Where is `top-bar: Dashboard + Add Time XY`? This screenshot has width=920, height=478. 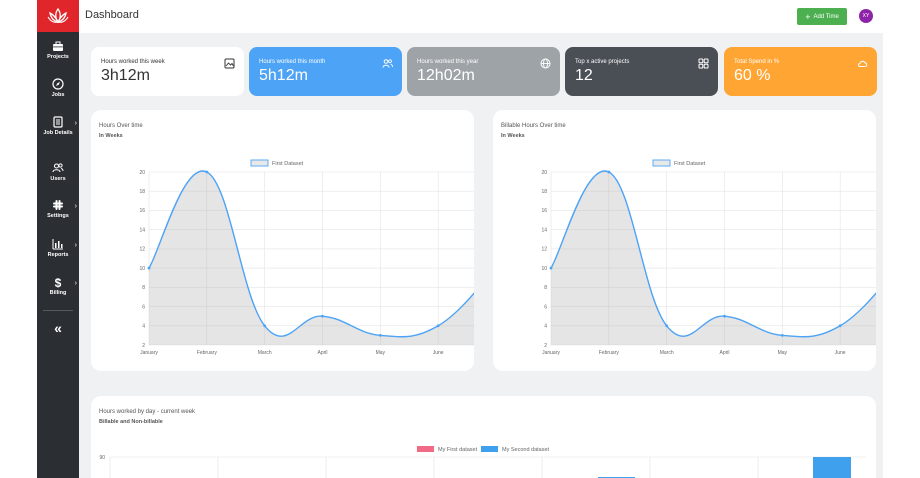
top-bar: Dashboard + Add Time XY is located at coordinates (481, 16).